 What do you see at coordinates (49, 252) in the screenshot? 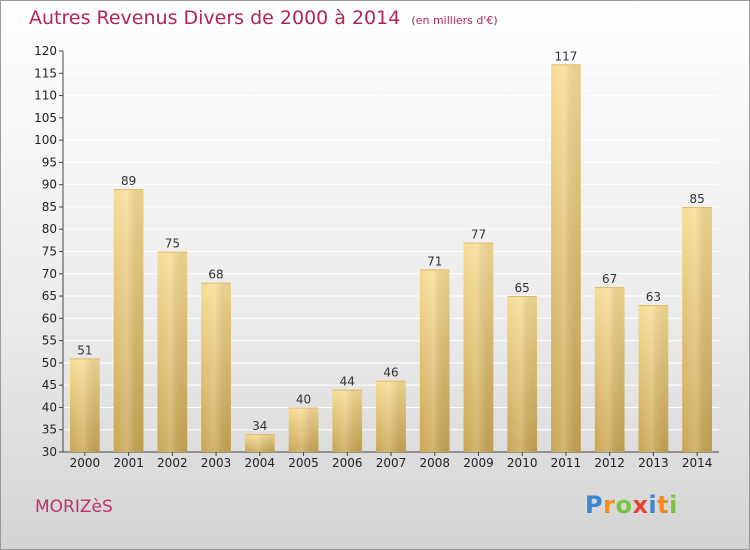
I see `y-tick-label: 75` at bounding box center [49, 252].